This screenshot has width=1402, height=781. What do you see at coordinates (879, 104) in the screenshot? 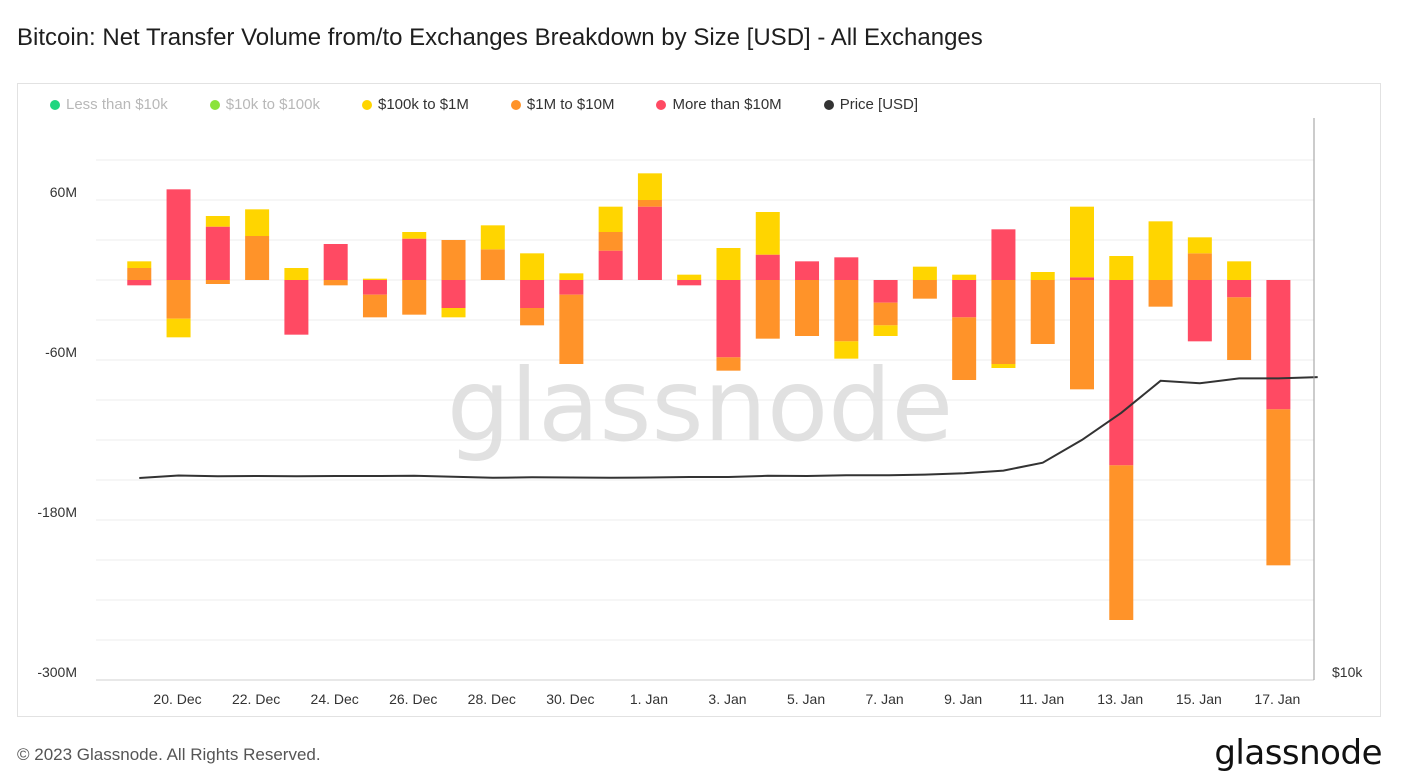
I see `legend-label: Price [USD]` at bounding box center [879, 104].